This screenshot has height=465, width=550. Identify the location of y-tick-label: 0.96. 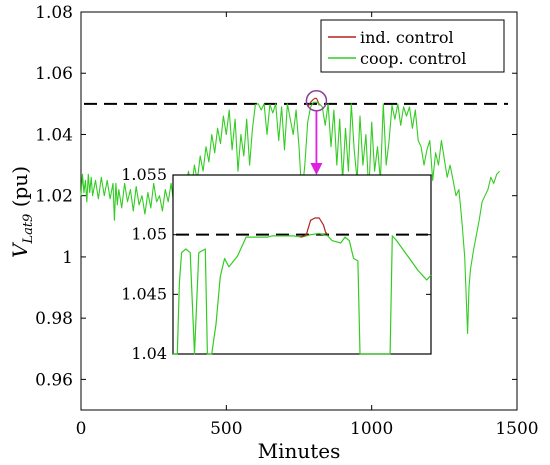
(54, 380).